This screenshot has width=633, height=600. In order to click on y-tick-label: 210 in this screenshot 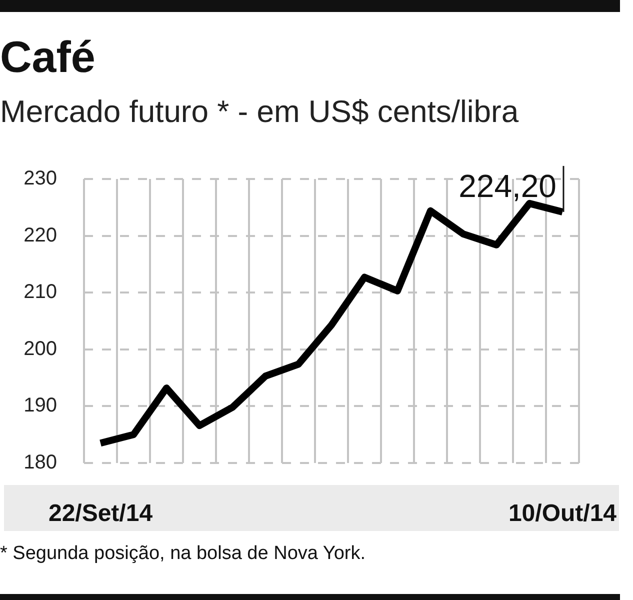, I will do `click(40, 292)`.